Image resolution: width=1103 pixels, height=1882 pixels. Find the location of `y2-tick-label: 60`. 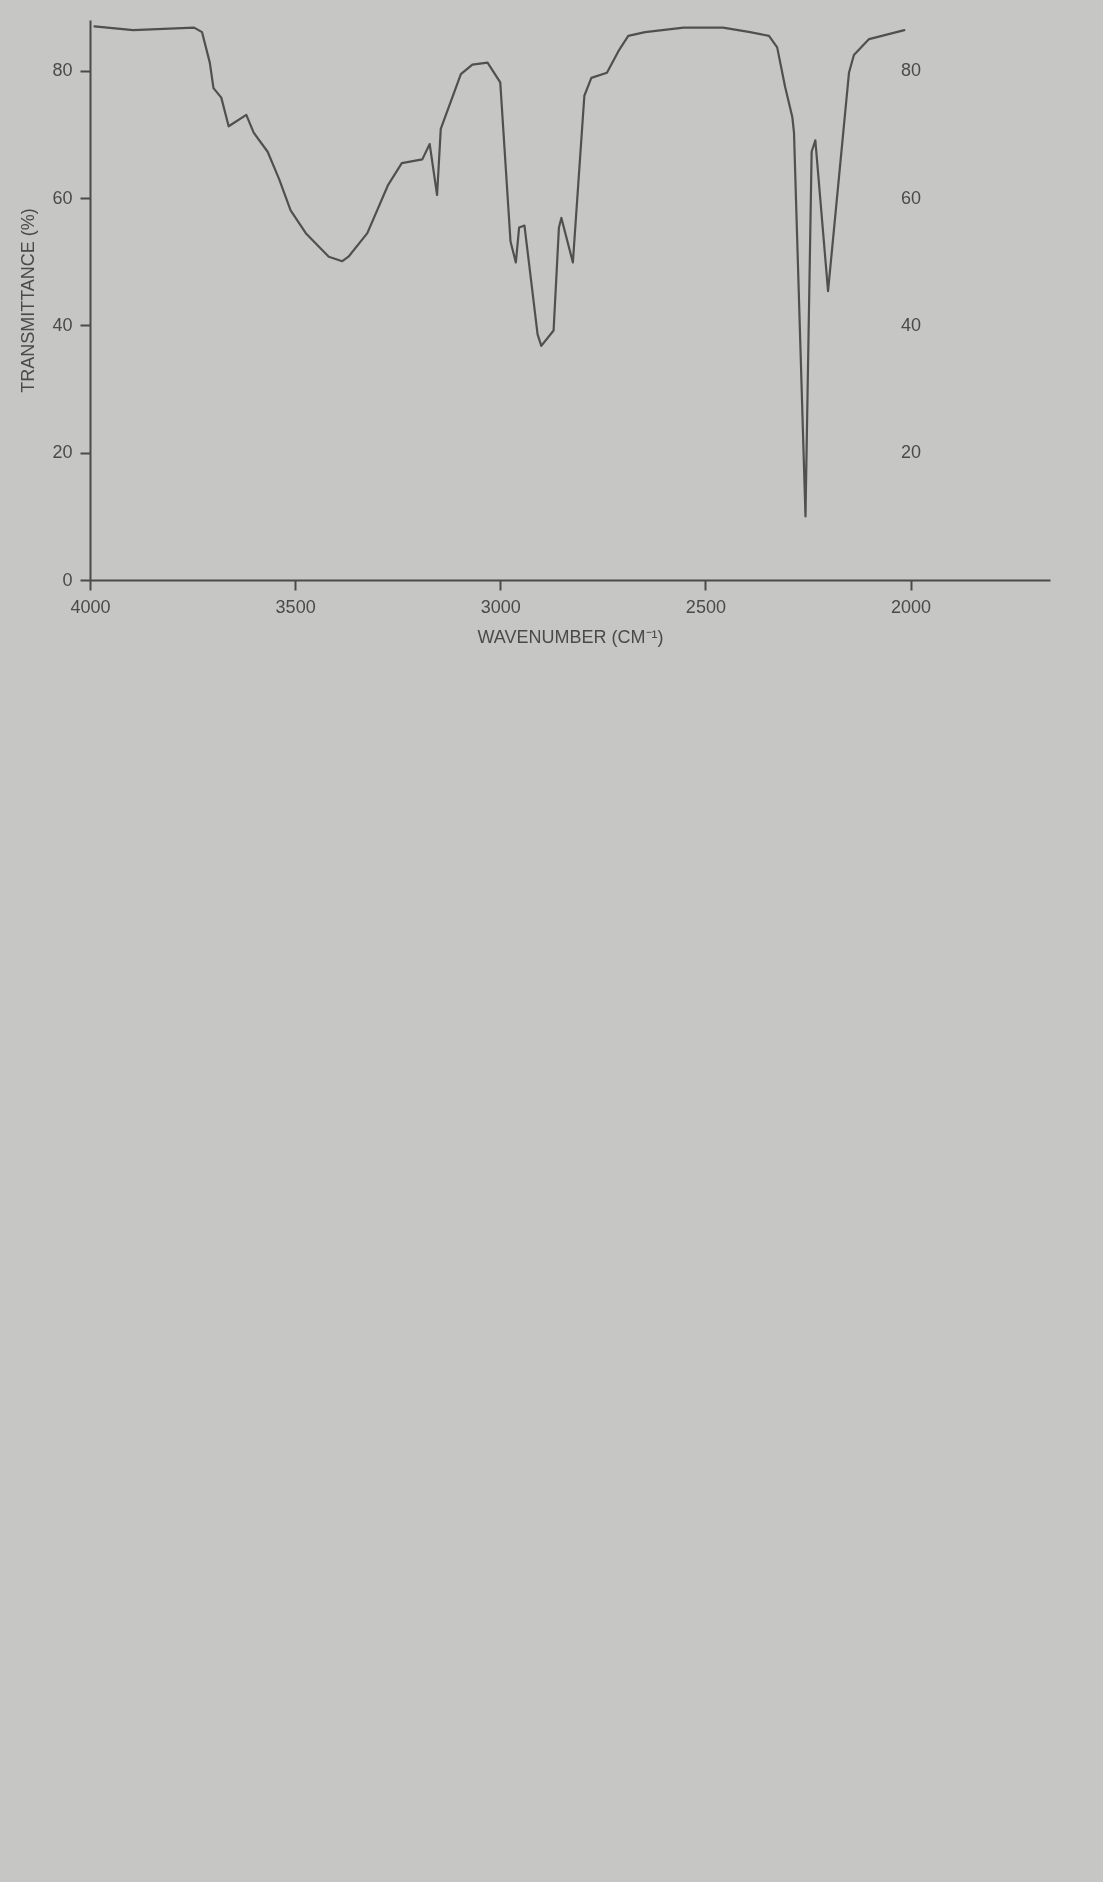

y2-tick-label: 60 is located at coordinates (911, 197).